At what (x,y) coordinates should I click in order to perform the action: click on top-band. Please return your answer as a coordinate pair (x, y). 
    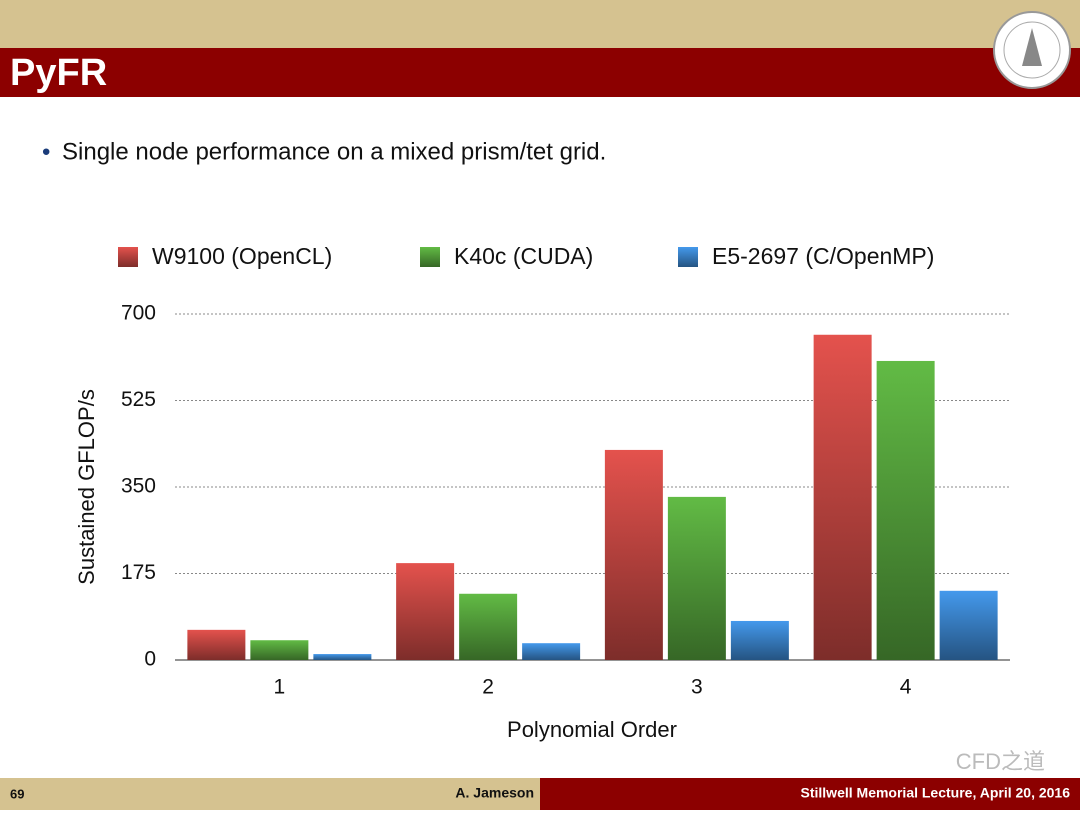
    Looking at the image, I should click on (540, 24).